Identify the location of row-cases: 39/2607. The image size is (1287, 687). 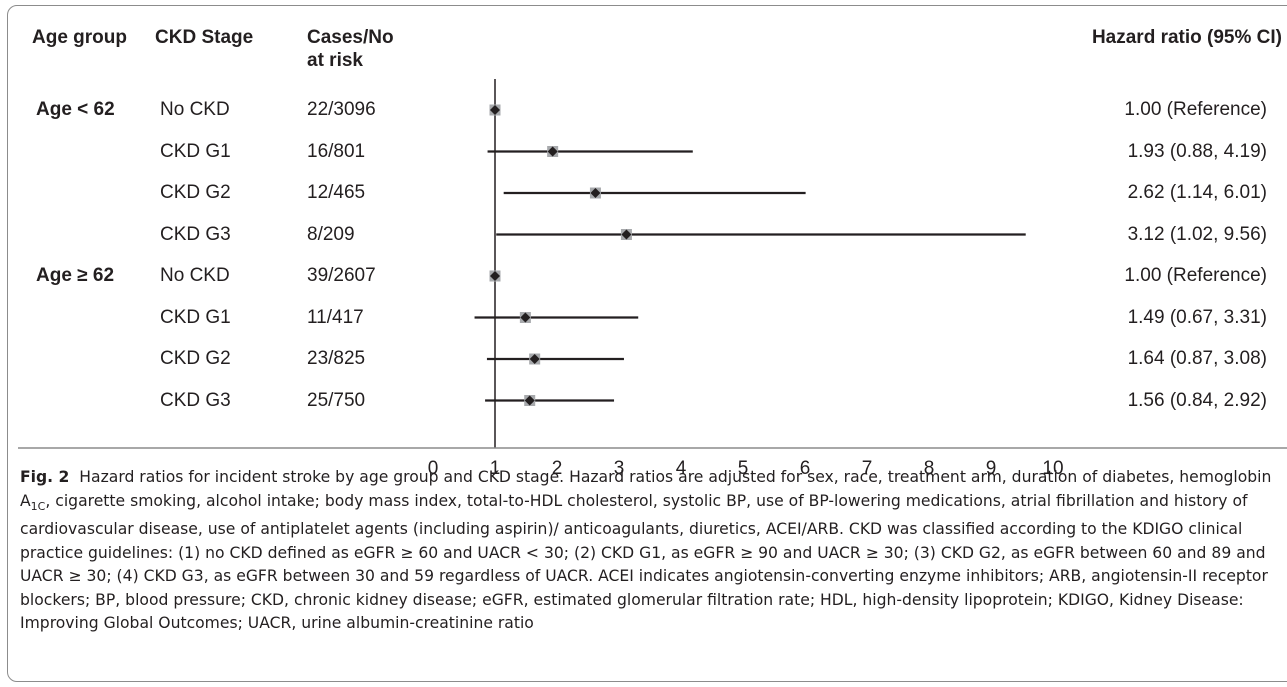
(341, 275).